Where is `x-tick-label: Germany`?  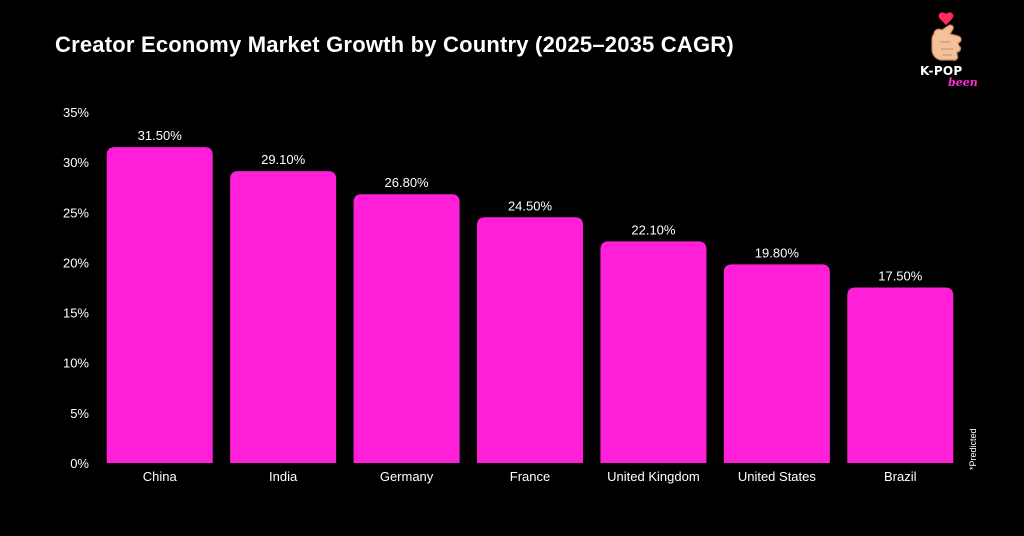 x-tick-label: Germany is located at coordinates (407, 476).